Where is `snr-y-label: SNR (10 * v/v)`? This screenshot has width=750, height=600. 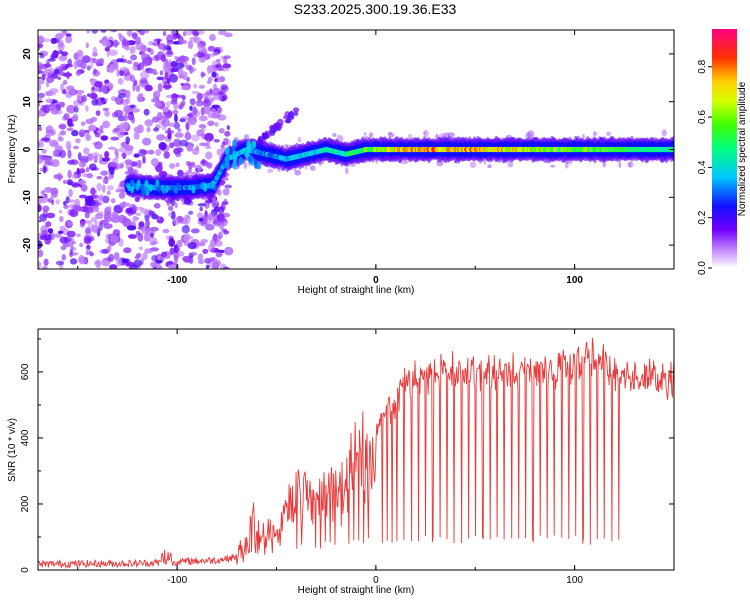 snr-y-label: SNR (10 * v/v) is located at coordinates (12, 450).